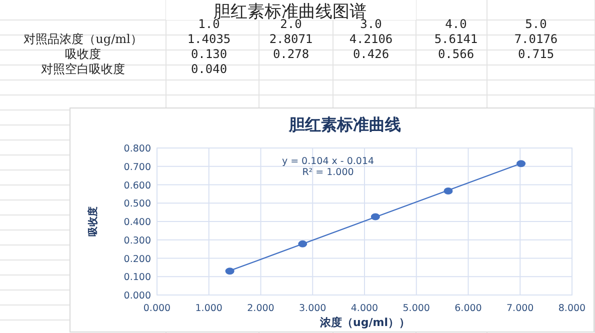 The height and width of the screenshot is (333, 595). What do you see at coordinates (137, 278) in the screenshot?
I see `y-tick-label: 0.100` at bounding box center [137, 278].